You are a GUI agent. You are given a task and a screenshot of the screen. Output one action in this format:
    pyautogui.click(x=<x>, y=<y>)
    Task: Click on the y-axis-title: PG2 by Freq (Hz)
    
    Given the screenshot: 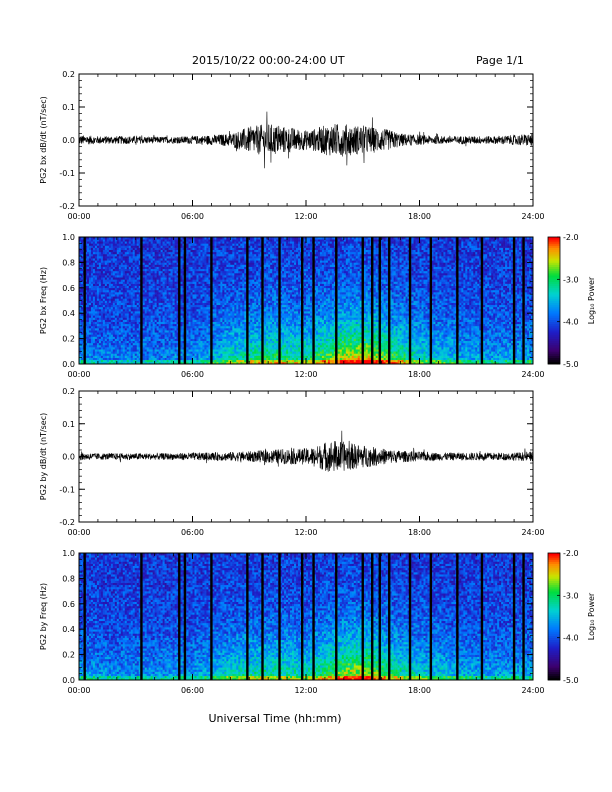 What is the action you would take?
    pyautogui.click(x=43, y=616)
    